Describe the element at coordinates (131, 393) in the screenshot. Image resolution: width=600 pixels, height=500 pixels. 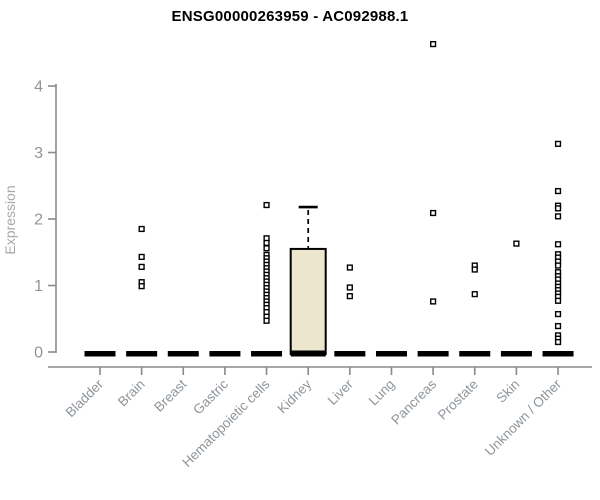
I see `x-tick-label: Brain` at that location.